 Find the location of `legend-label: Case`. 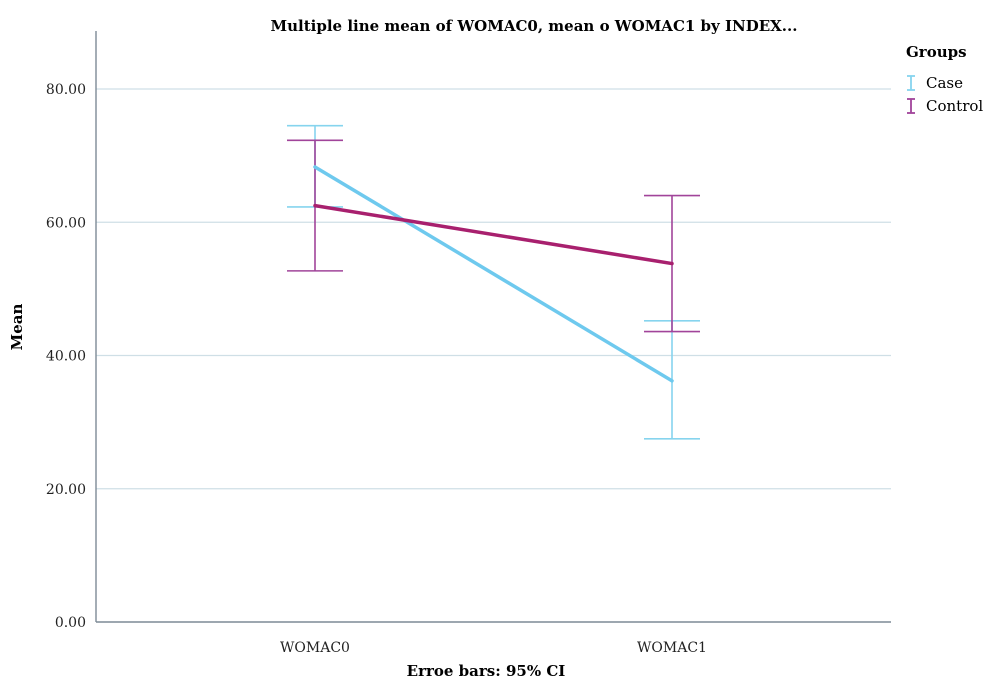

legend-label: Case is located at coordinates (944, 83).